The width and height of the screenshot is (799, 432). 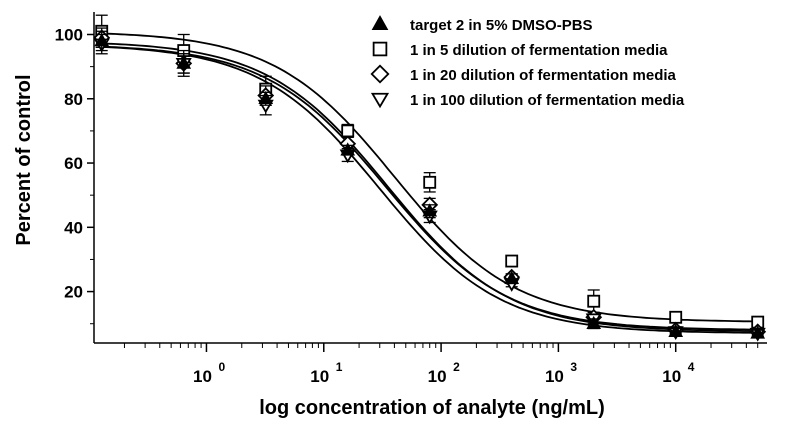 I want to click on legend-label-3: 1 in 20 dilution of fermentation media, so click(x=543, y=75).